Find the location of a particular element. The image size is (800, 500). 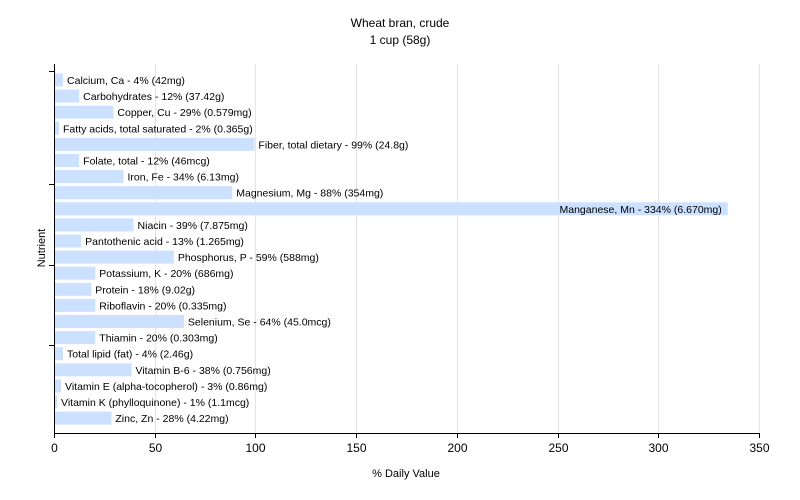

bar-label: Calcium, Ca - 4% (42mg) is located at coordinates (126, 81).